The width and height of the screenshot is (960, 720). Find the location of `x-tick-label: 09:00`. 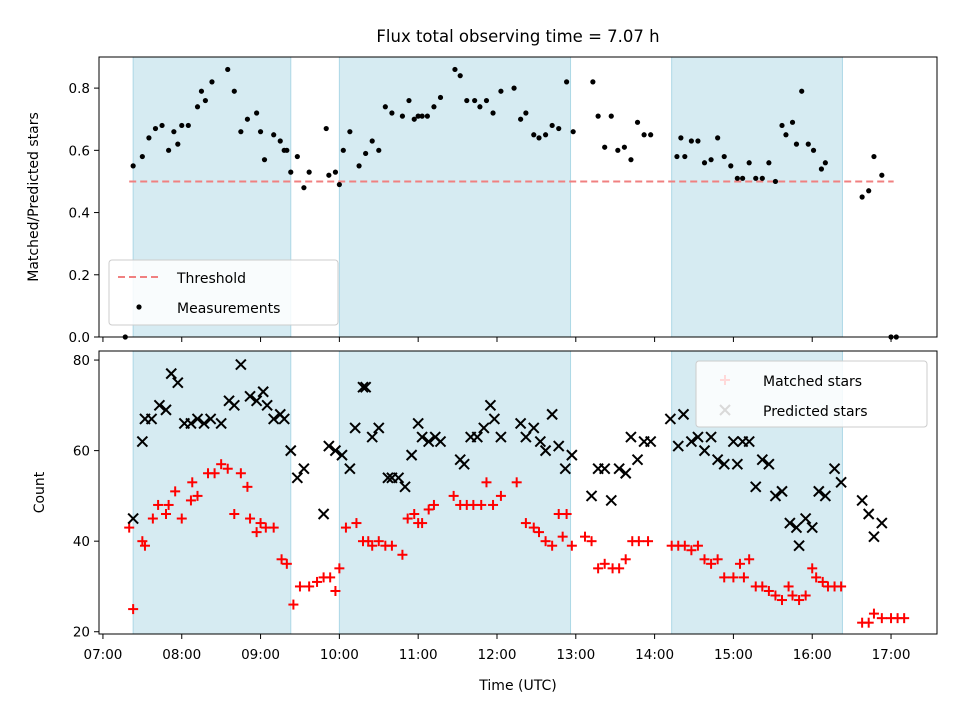

x-tick-label: 09:00 is located at coordinates (260, 655).